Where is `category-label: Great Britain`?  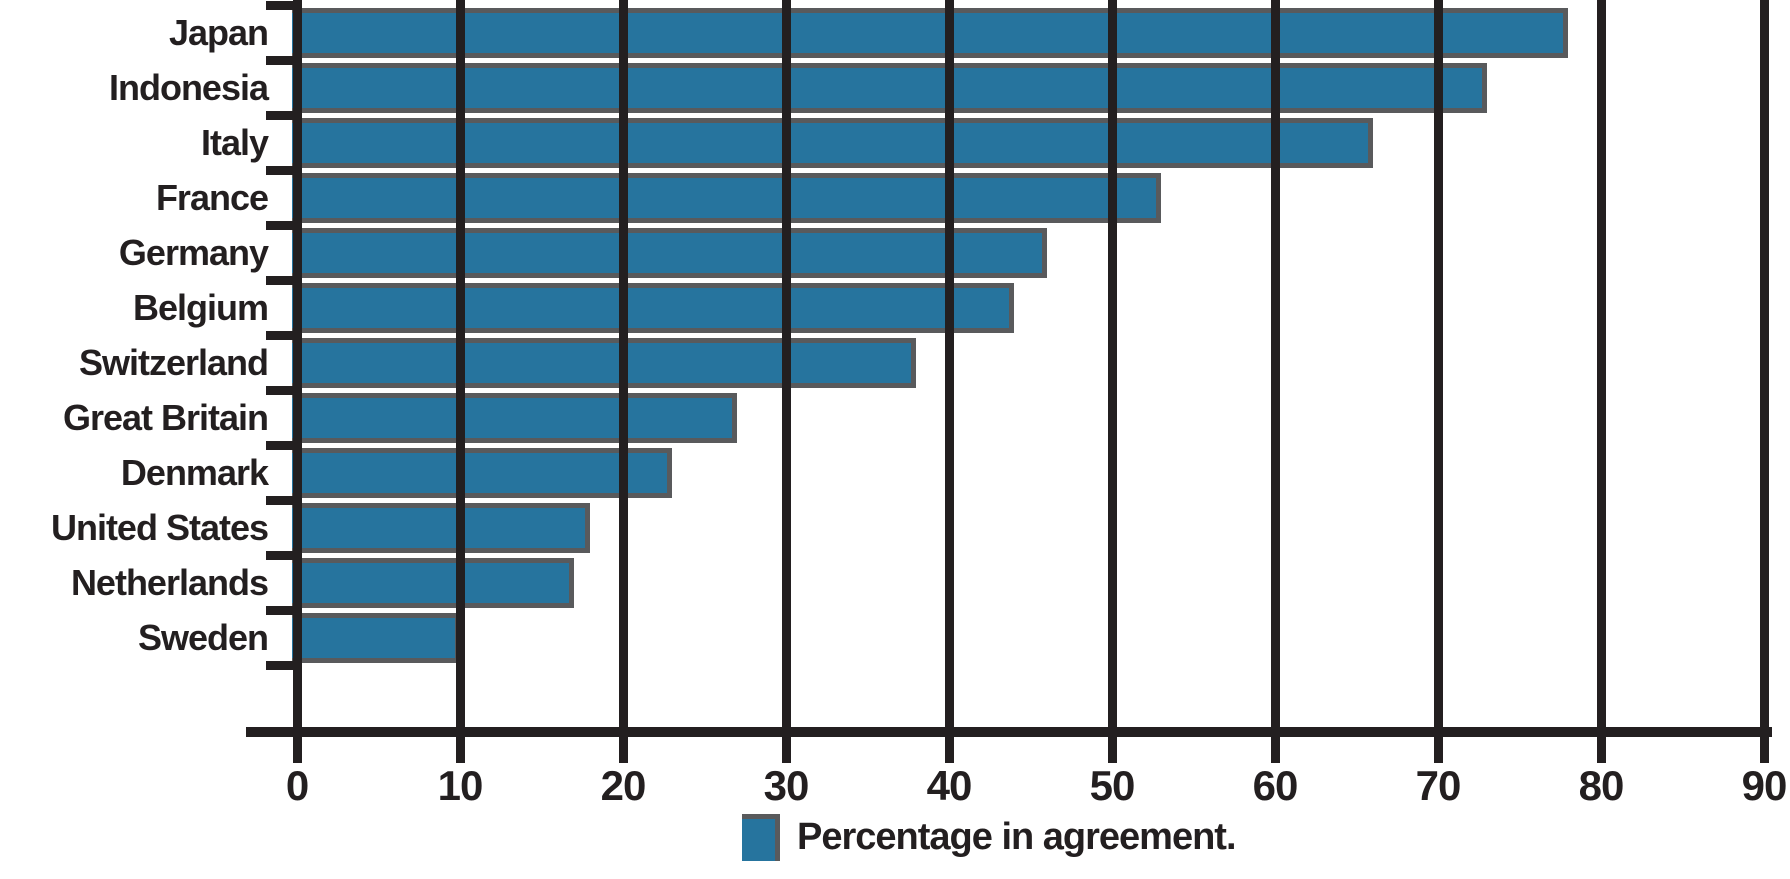
category-label: Great Britain is located at coordinates (165, 417).